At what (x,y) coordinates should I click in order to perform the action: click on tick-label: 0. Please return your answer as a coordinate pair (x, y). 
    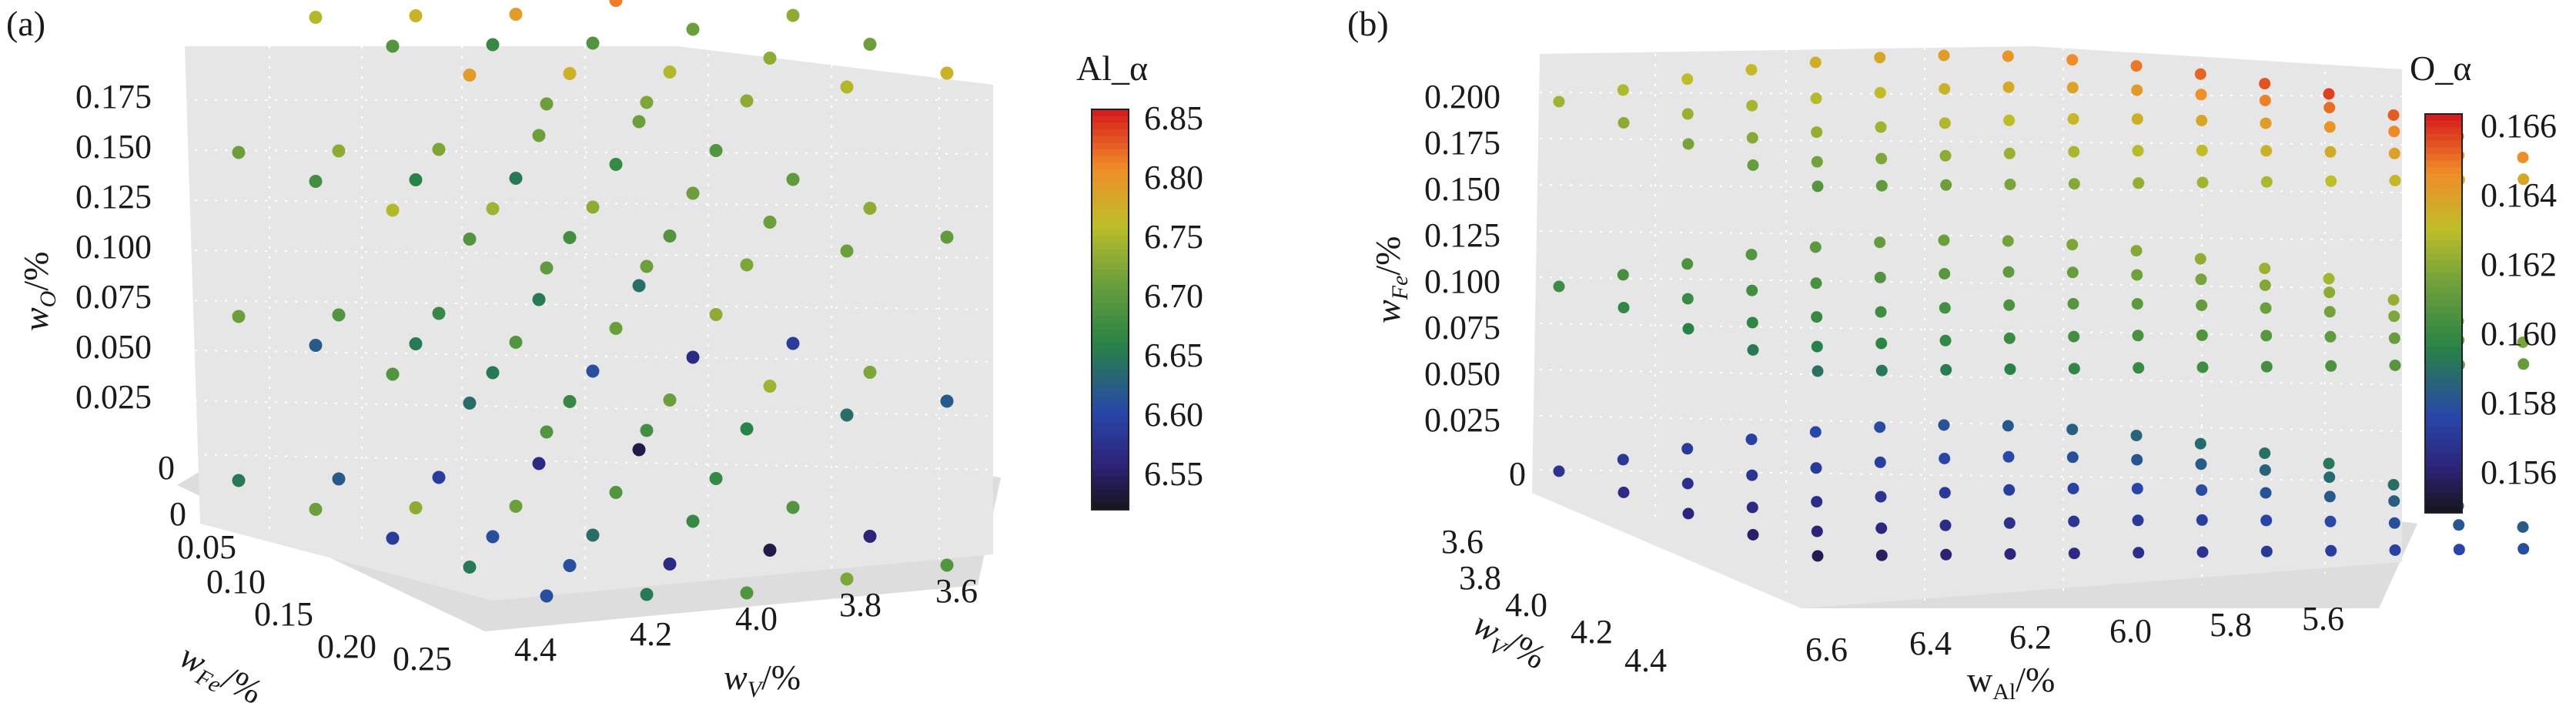
    Looking at the image, I should click on (167, 468).